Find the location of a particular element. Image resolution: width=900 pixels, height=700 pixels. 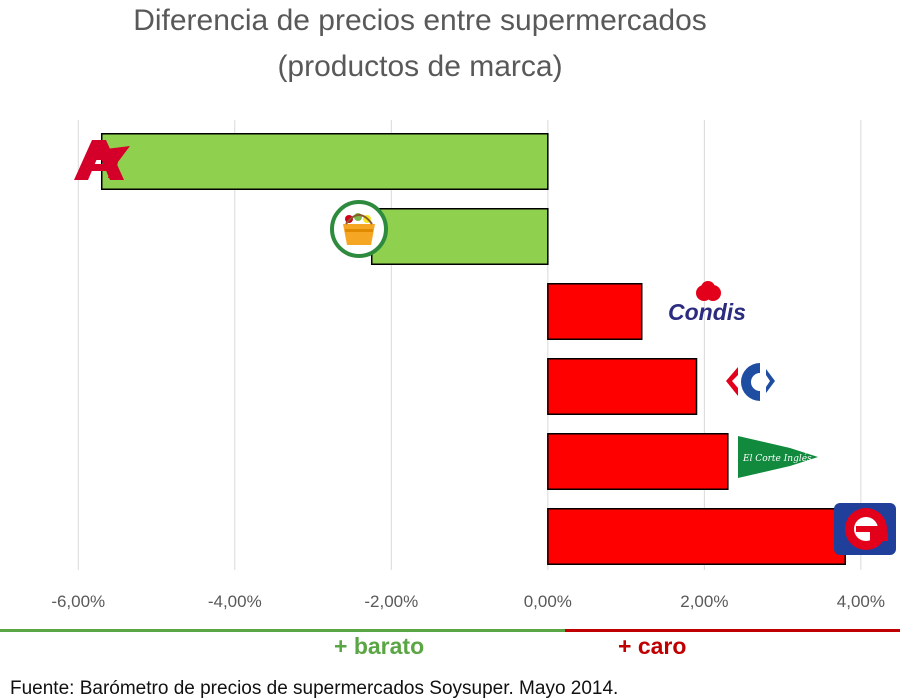

condis-logo-icon: Condis is located at coordinates (707, 303).